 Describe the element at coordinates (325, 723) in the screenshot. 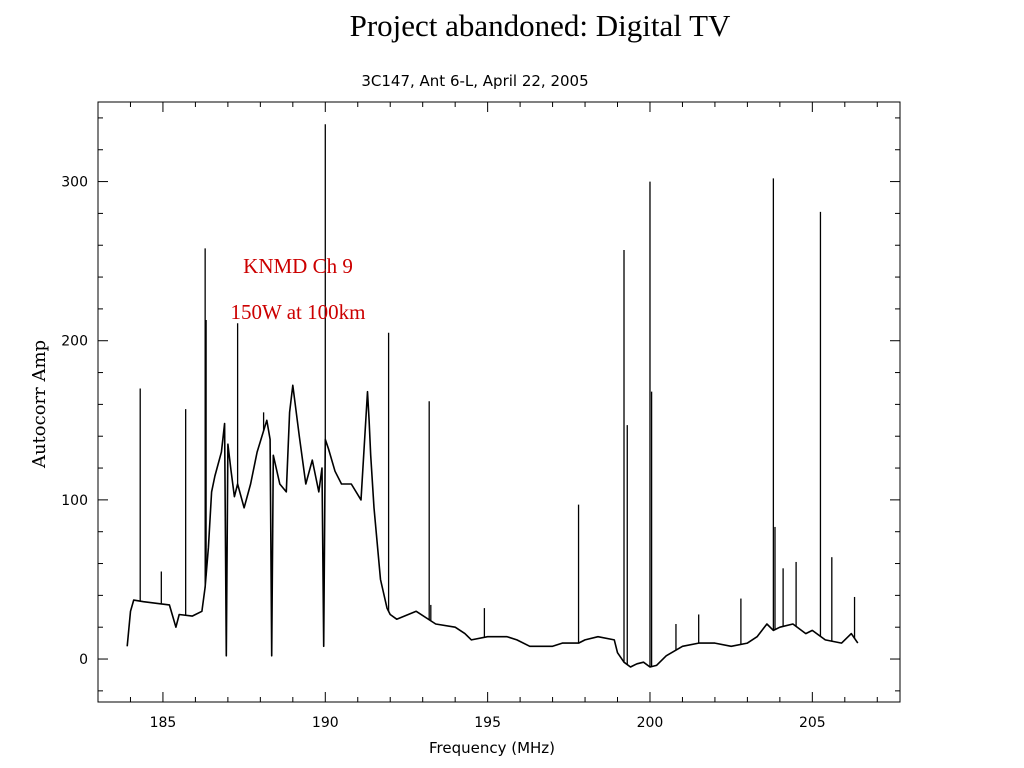

I see `x-tick-label: 190` at that location.